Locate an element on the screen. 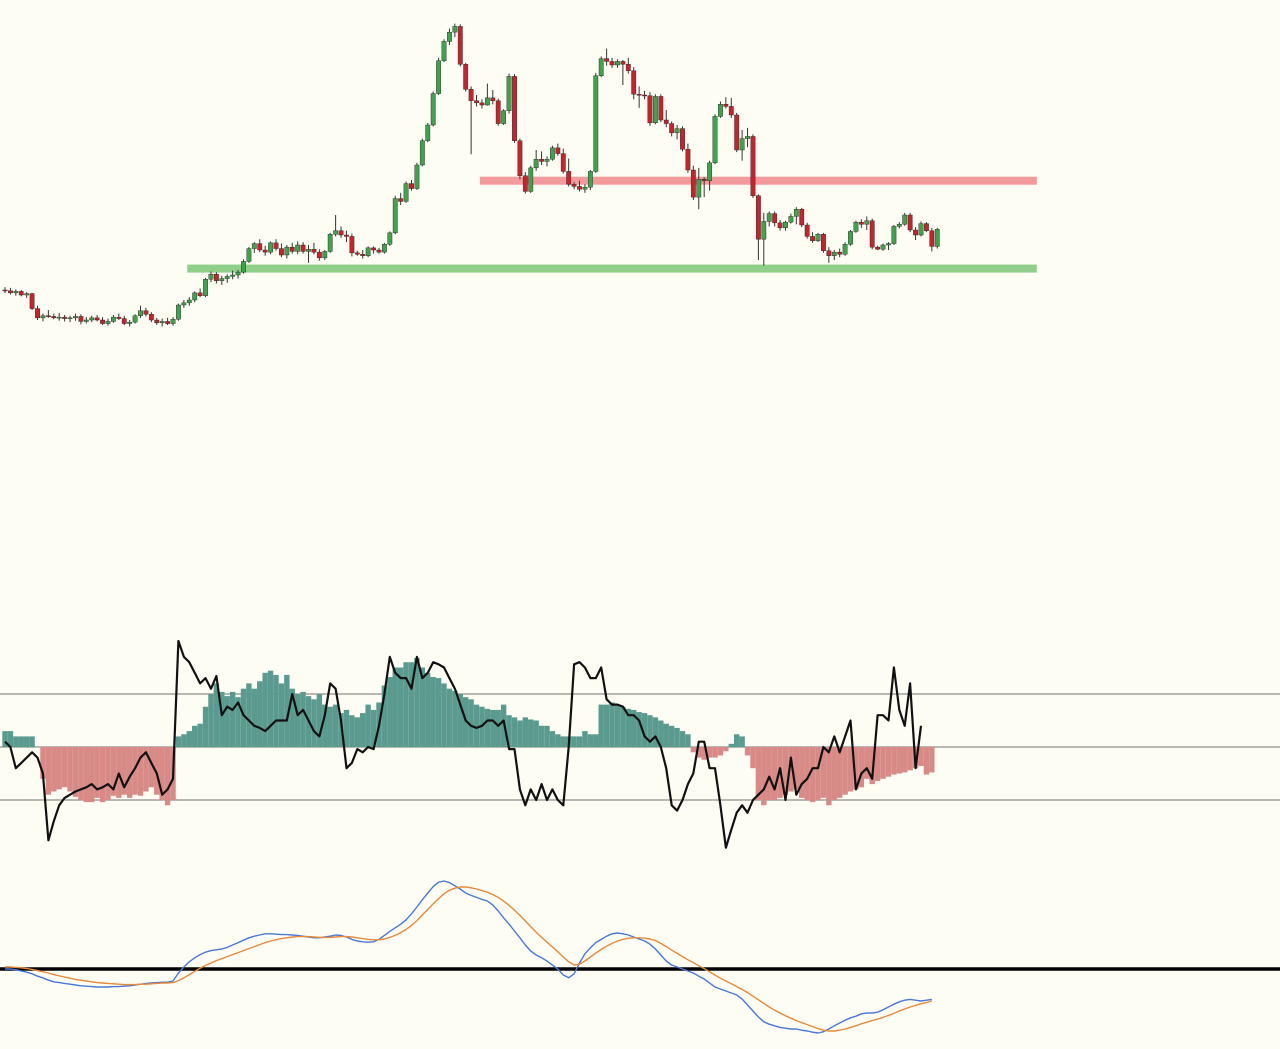 The image size is (1280, 1049). support-zone is located at coordinates (612, 268).